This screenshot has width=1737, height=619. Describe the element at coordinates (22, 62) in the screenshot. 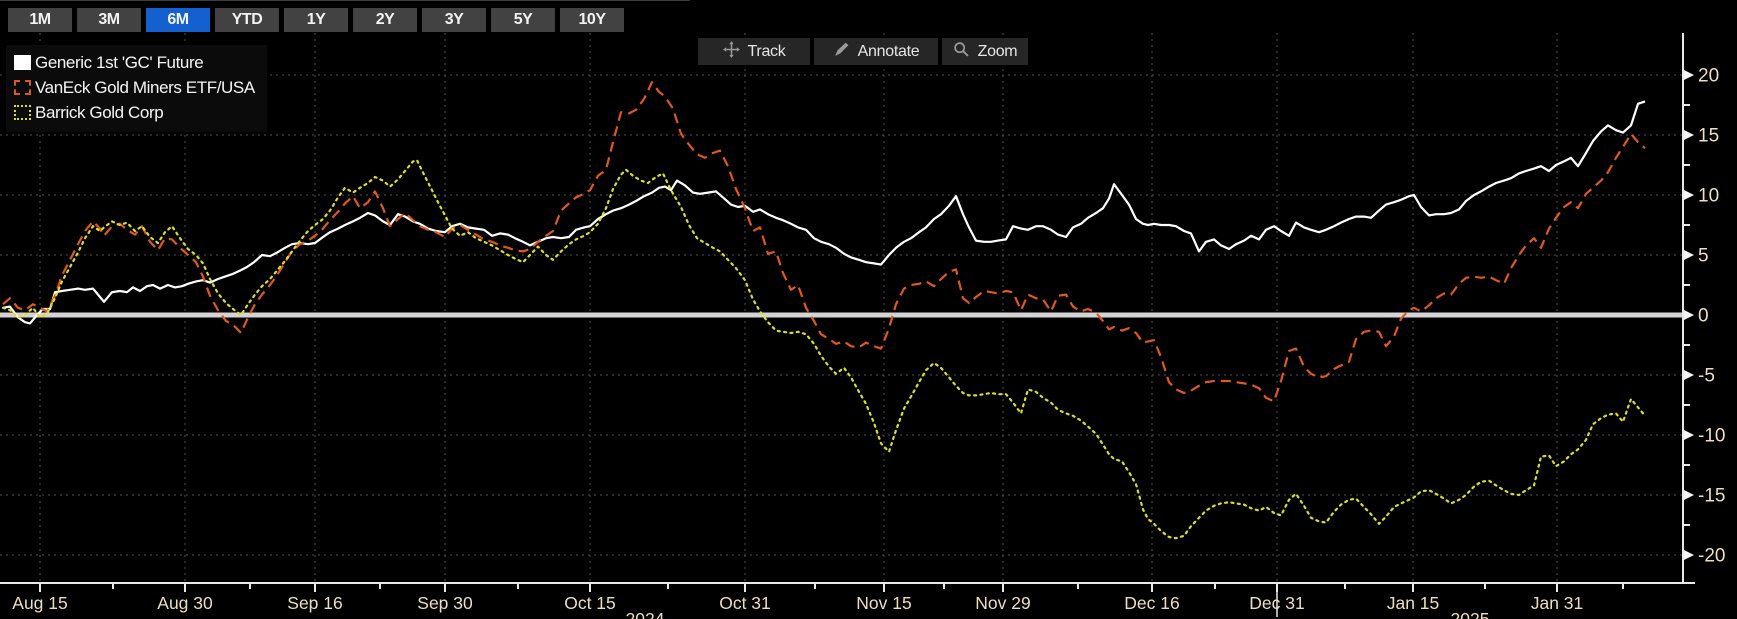

I see `legend-swatch-solid` at that location.